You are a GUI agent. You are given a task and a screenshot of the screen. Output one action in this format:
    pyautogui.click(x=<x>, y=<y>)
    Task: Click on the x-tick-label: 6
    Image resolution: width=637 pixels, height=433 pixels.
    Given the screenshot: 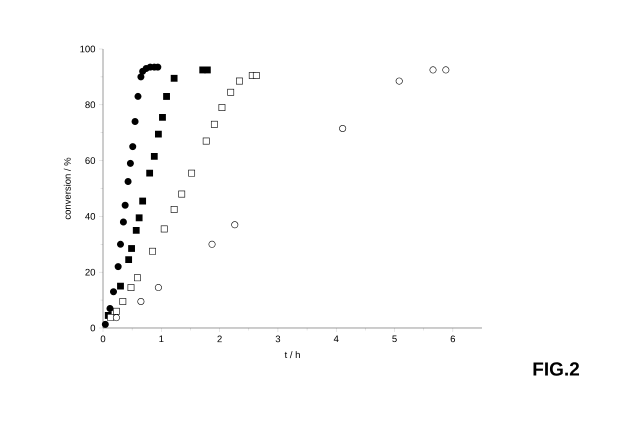 What is the action you would take?
    pyautogui.click(x=453, y=339)
    